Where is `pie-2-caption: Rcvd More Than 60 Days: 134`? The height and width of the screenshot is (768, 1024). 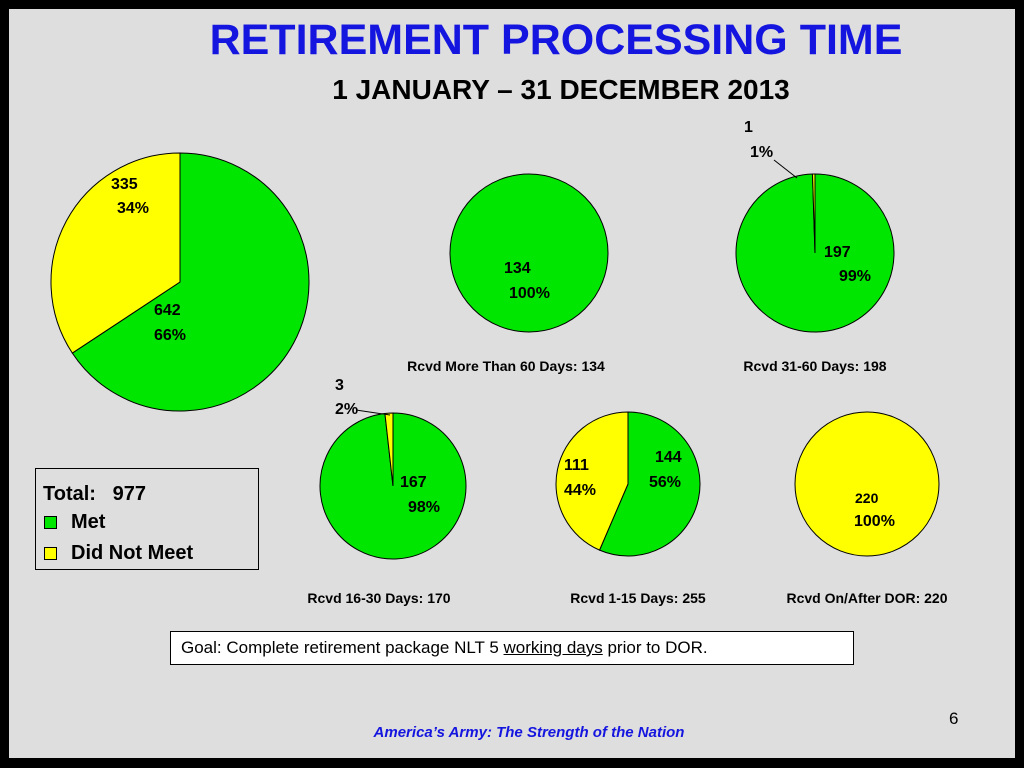
pie-2-caption: Rcvd More Than 60 Days: 134 is located at coordinates (506, 366).